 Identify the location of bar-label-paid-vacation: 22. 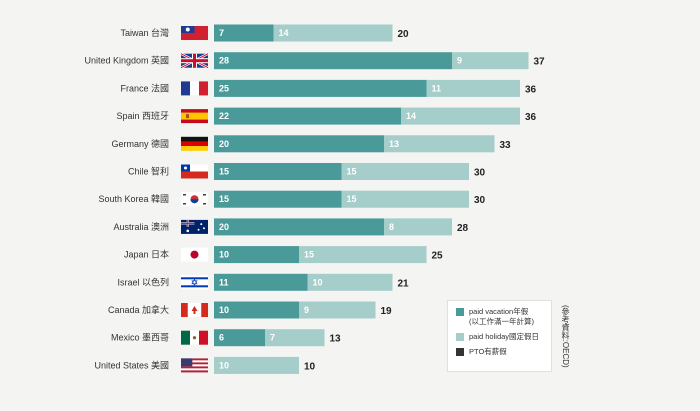
(224, 116).